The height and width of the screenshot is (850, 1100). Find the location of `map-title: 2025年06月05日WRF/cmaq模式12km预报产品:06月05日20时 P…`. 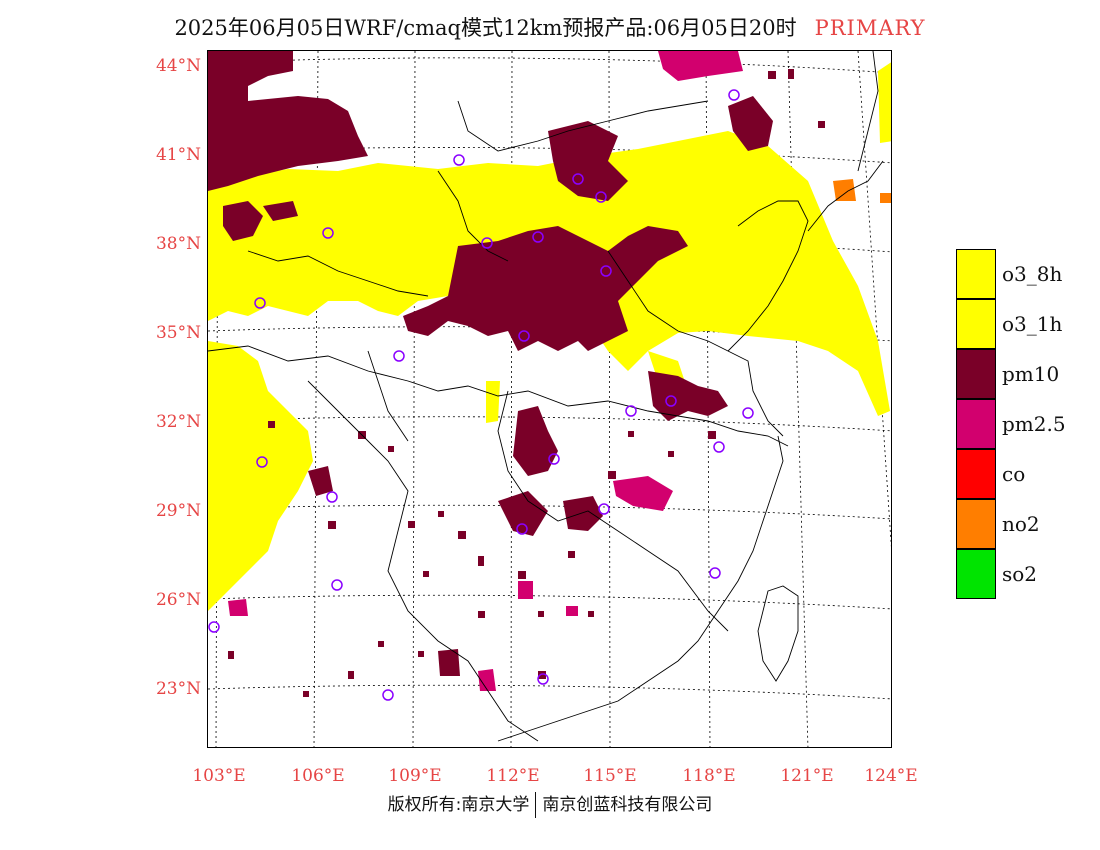

map-title: 2025年06月05日WRF/cmaq模式12km预报产品:06月05日20时 P… is located at coordinates (550, 27).